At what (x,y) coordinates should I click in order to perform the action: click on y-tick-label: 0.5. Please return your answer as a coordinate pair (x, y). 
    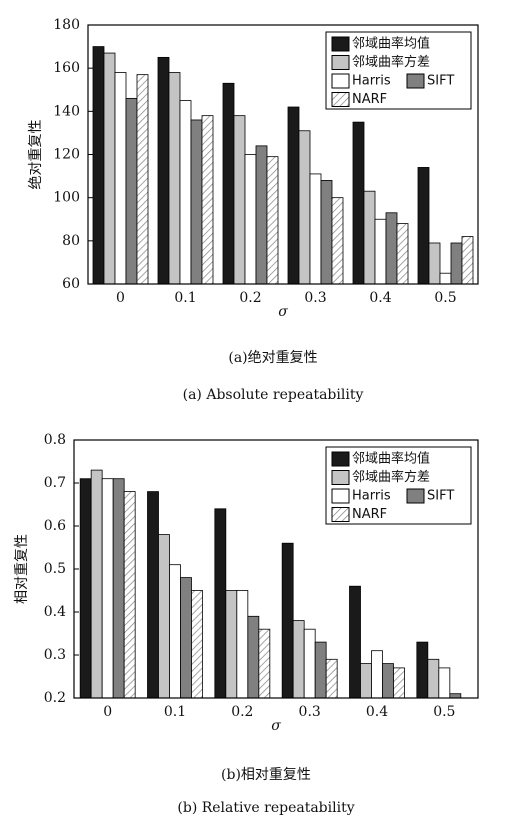
    Looking at the image, I should click on (55, 569).